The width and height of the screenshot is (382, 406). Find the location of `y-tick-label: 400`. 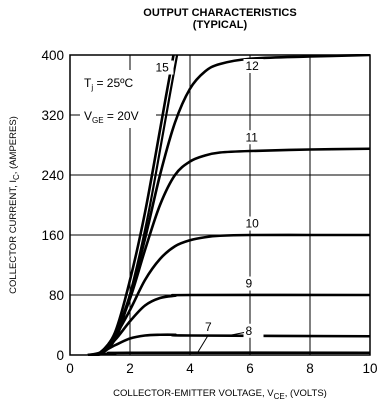

y-tick-label: 400 is located at coordinates (52, 55).